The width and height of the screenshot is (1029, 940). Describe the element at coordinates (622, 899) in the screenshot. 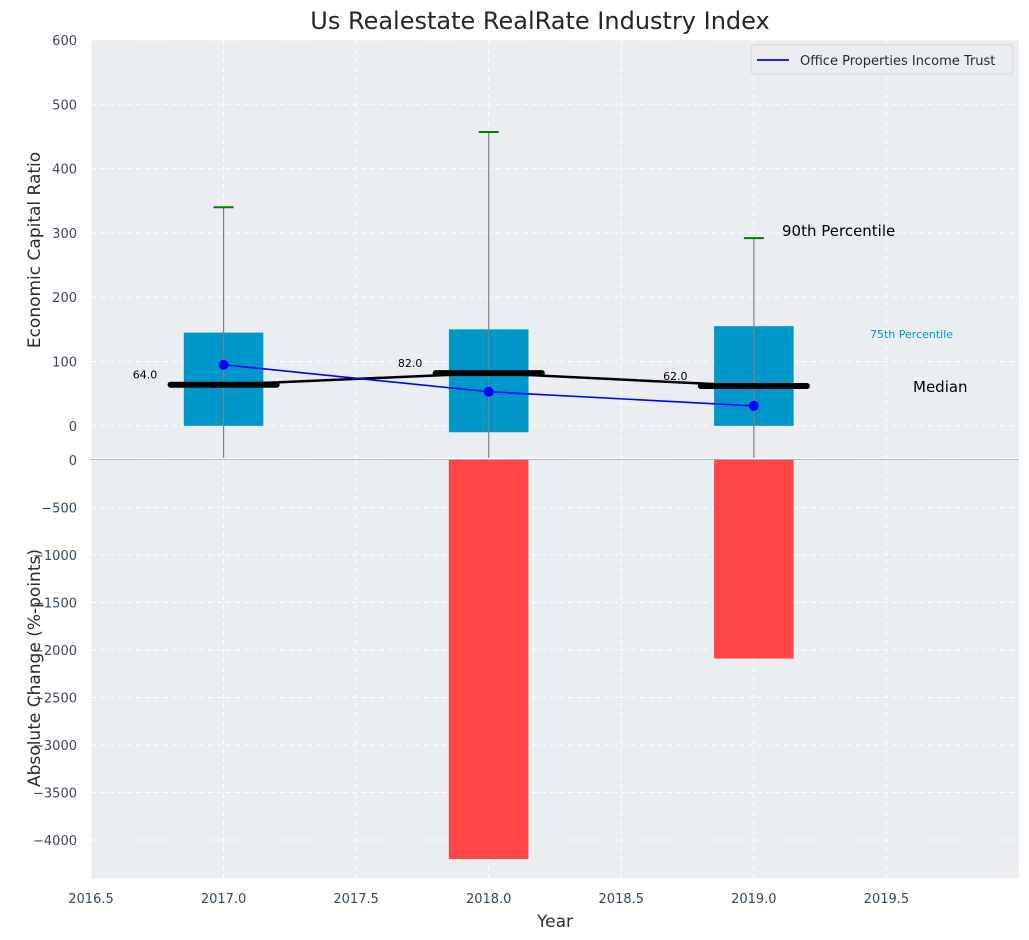

I see `x-tick-label: 2018.5` at that location.